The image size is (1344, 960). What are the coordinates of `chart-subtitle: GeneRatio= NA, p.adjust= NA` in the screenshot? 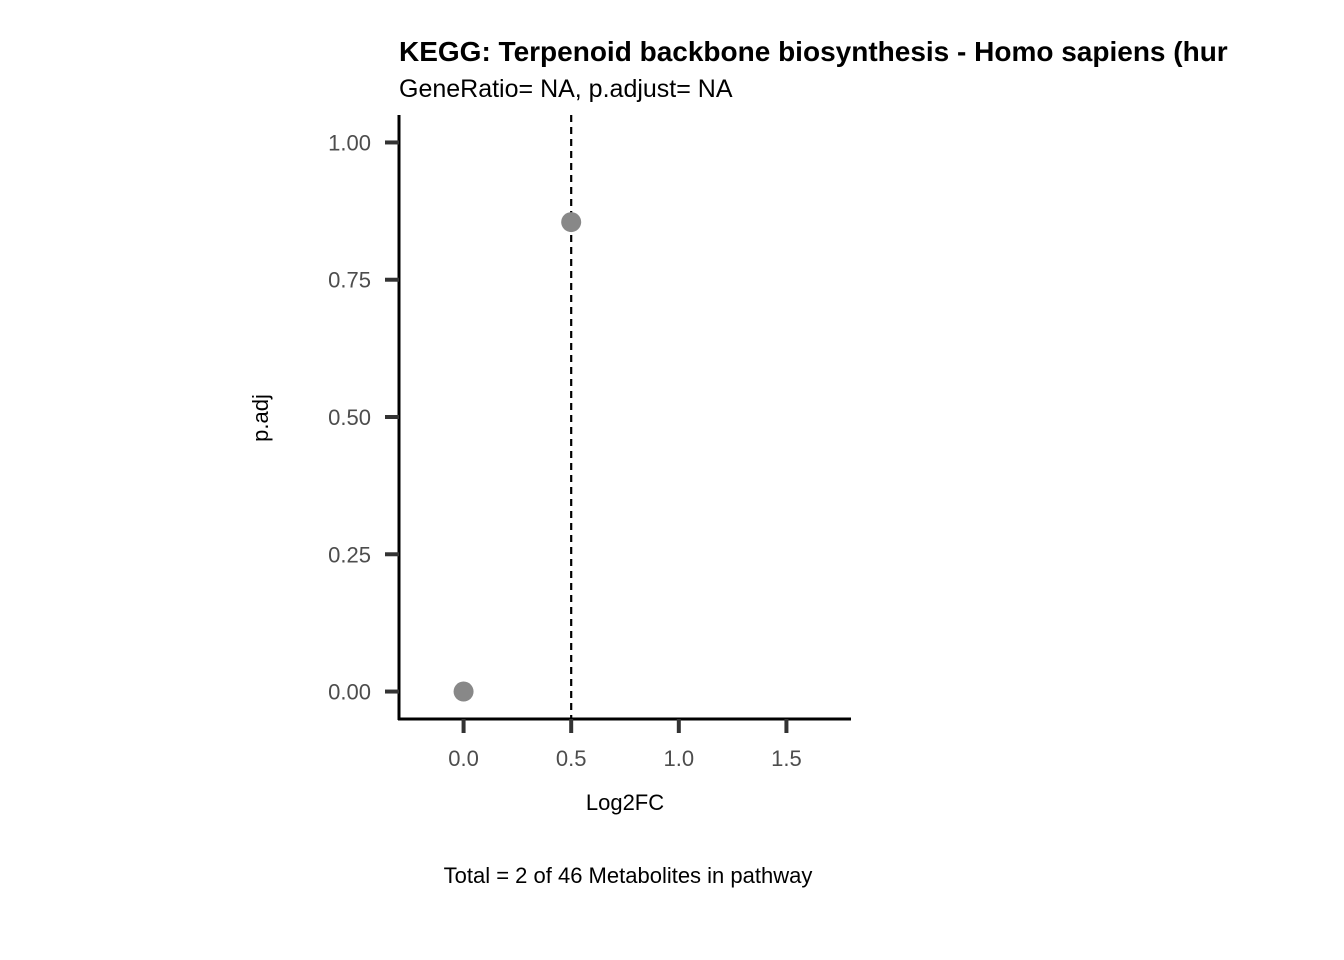 It's located at (566, 89).